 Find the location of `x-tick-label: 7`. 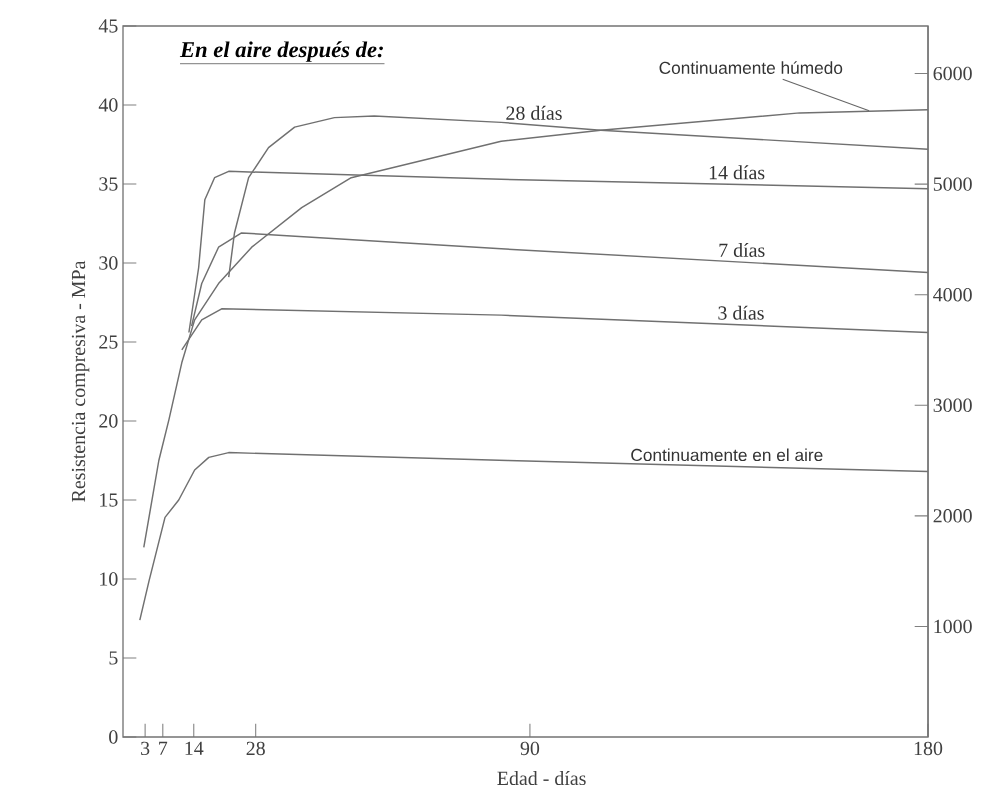

x-tick-label: 7 is located at coordinates (163, 748).